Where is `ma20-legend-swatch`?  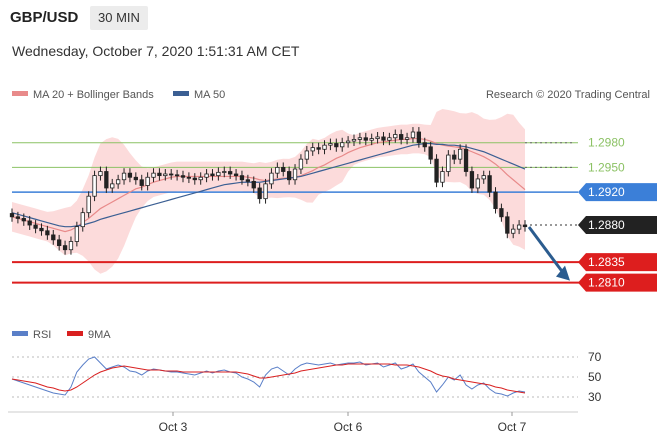 ma20-legend-swatch is located at coordinates (20, 93).